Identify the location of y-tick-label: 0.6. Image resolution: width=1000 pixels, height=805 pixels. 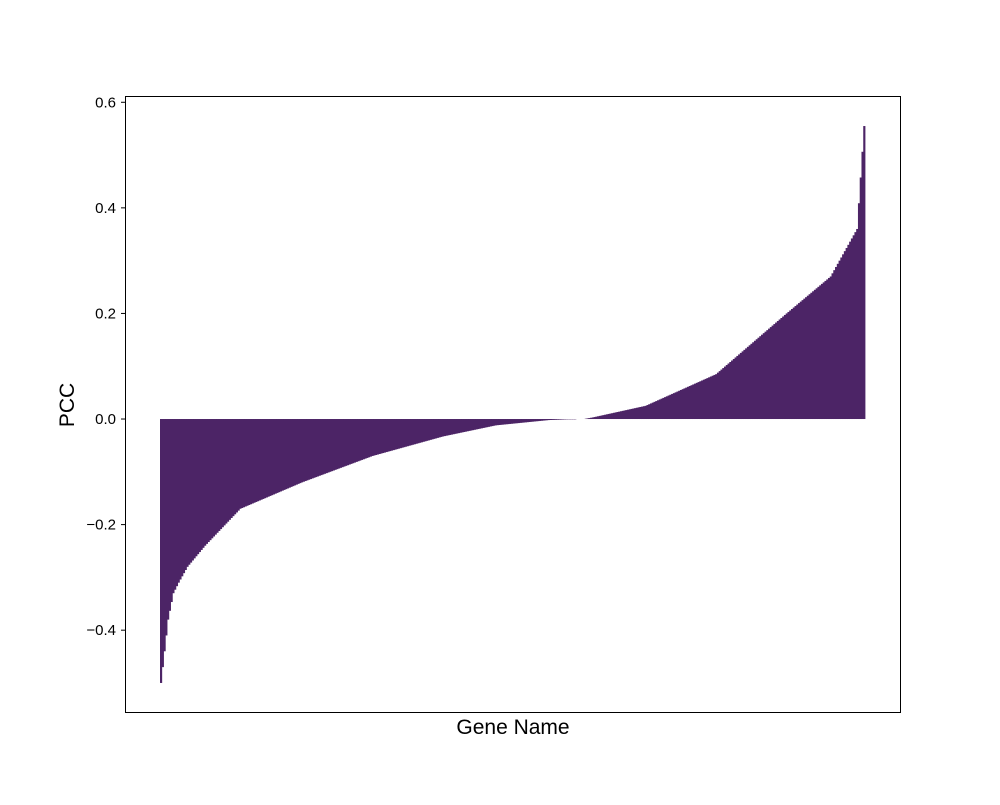
(105, 102).